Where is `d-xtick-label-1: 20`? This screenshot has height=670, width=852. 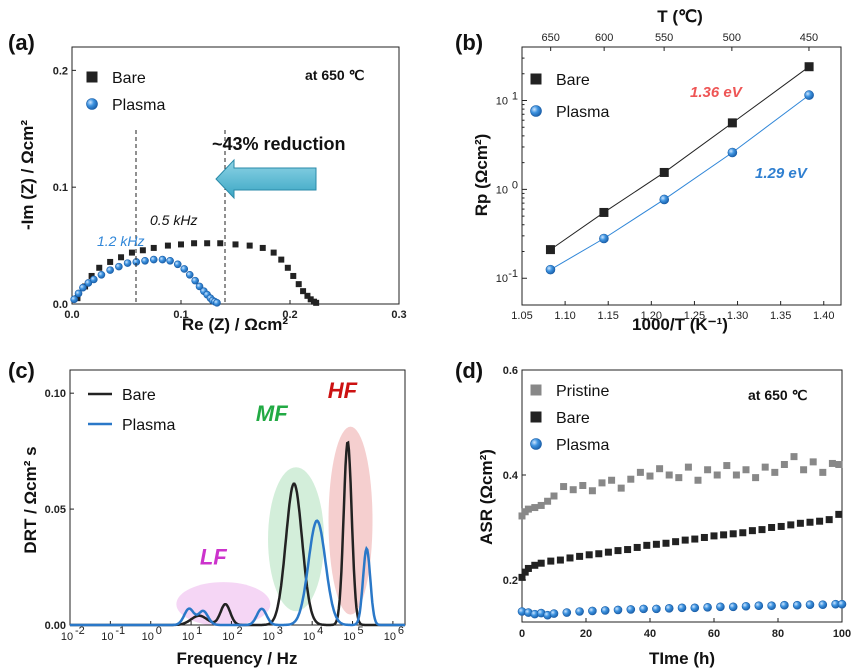 d-xtick-label-1: 20 is located at coordinates (586, 634).